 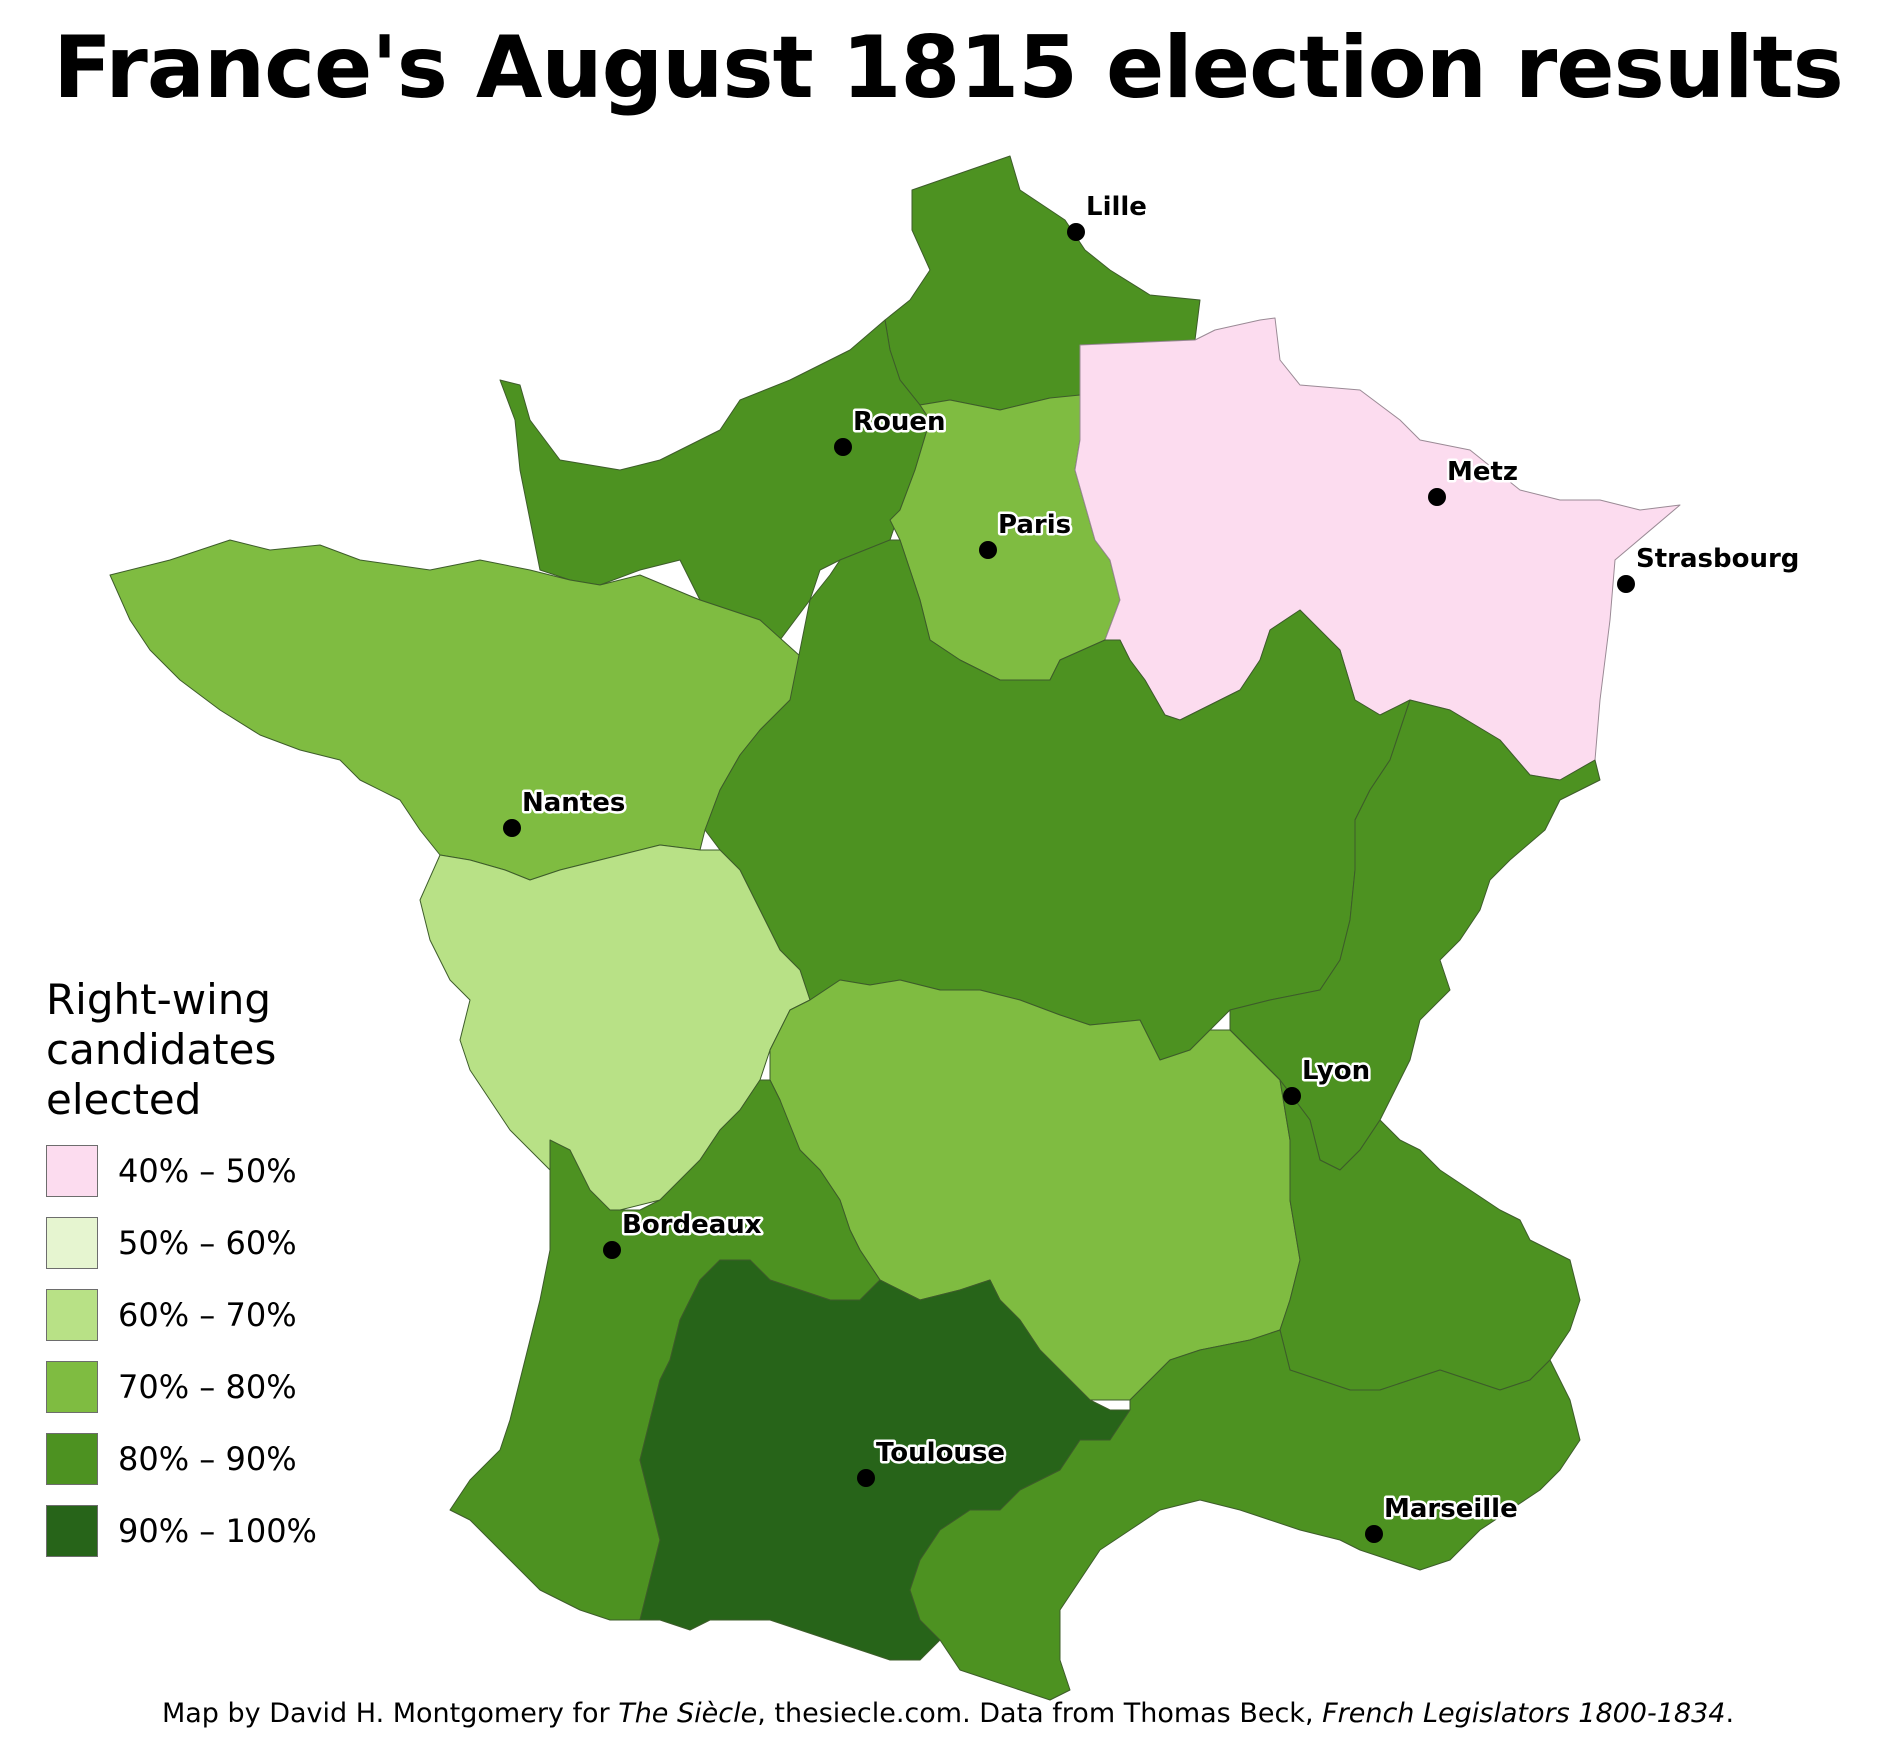 I want to click on city-paris: Paris, so click(x=1026, y=533).